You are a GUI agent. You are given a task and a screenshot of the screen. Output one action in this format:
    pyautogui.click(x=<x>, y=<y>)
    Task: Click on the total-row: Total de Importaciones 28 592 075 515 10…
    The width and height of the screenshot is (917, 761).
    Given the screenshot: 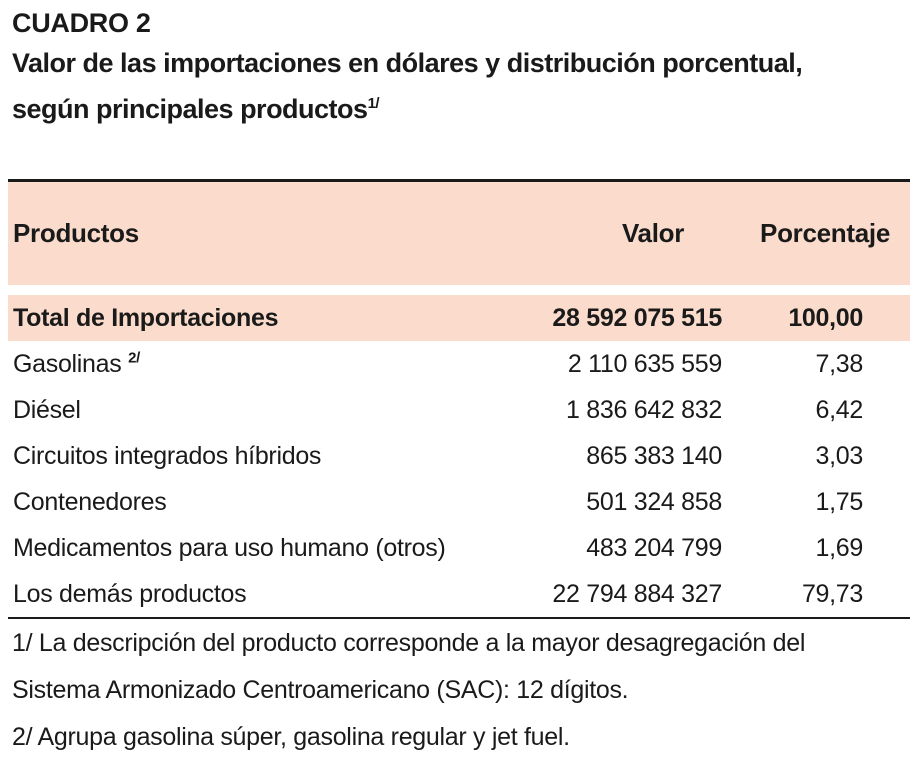 What is the action you would take?
    pyautogui.click(x=459, y=318)
    